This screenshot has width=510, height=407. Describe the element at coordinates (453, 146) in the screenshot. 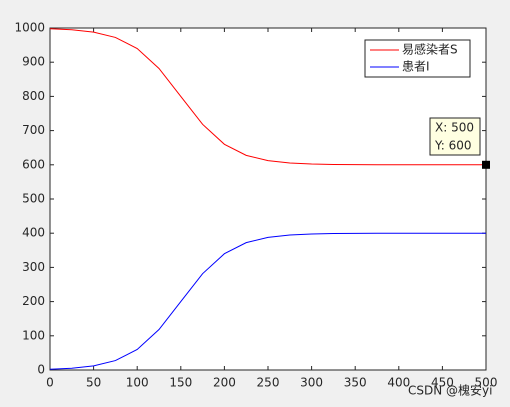

I see `datatip-label: Y: 600` at that location.